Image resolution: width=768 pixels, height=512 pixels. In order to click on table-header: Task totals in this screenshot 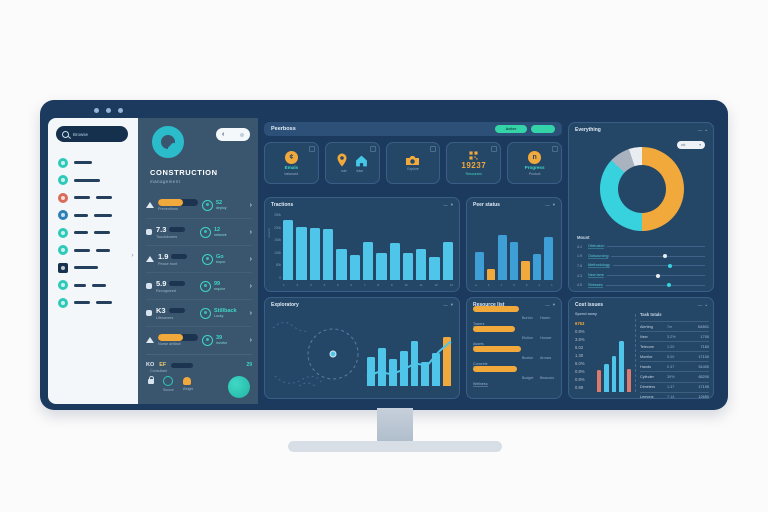, I will do `click(651, 314)`.